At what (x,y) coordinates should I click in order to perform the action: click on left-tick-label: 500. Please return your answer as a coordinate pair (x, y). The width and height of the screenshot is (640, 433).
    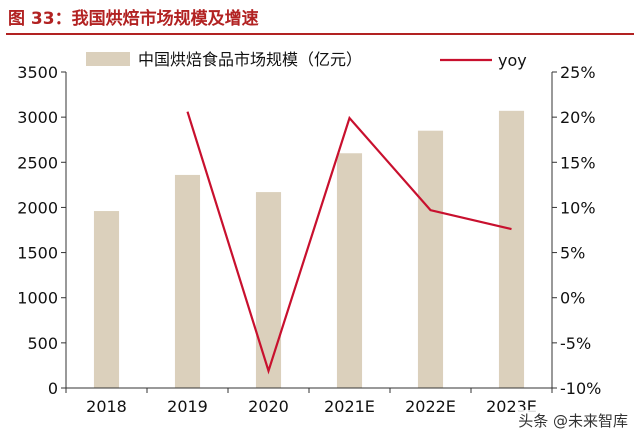
    Looking at the image, I should click on (42, 343).